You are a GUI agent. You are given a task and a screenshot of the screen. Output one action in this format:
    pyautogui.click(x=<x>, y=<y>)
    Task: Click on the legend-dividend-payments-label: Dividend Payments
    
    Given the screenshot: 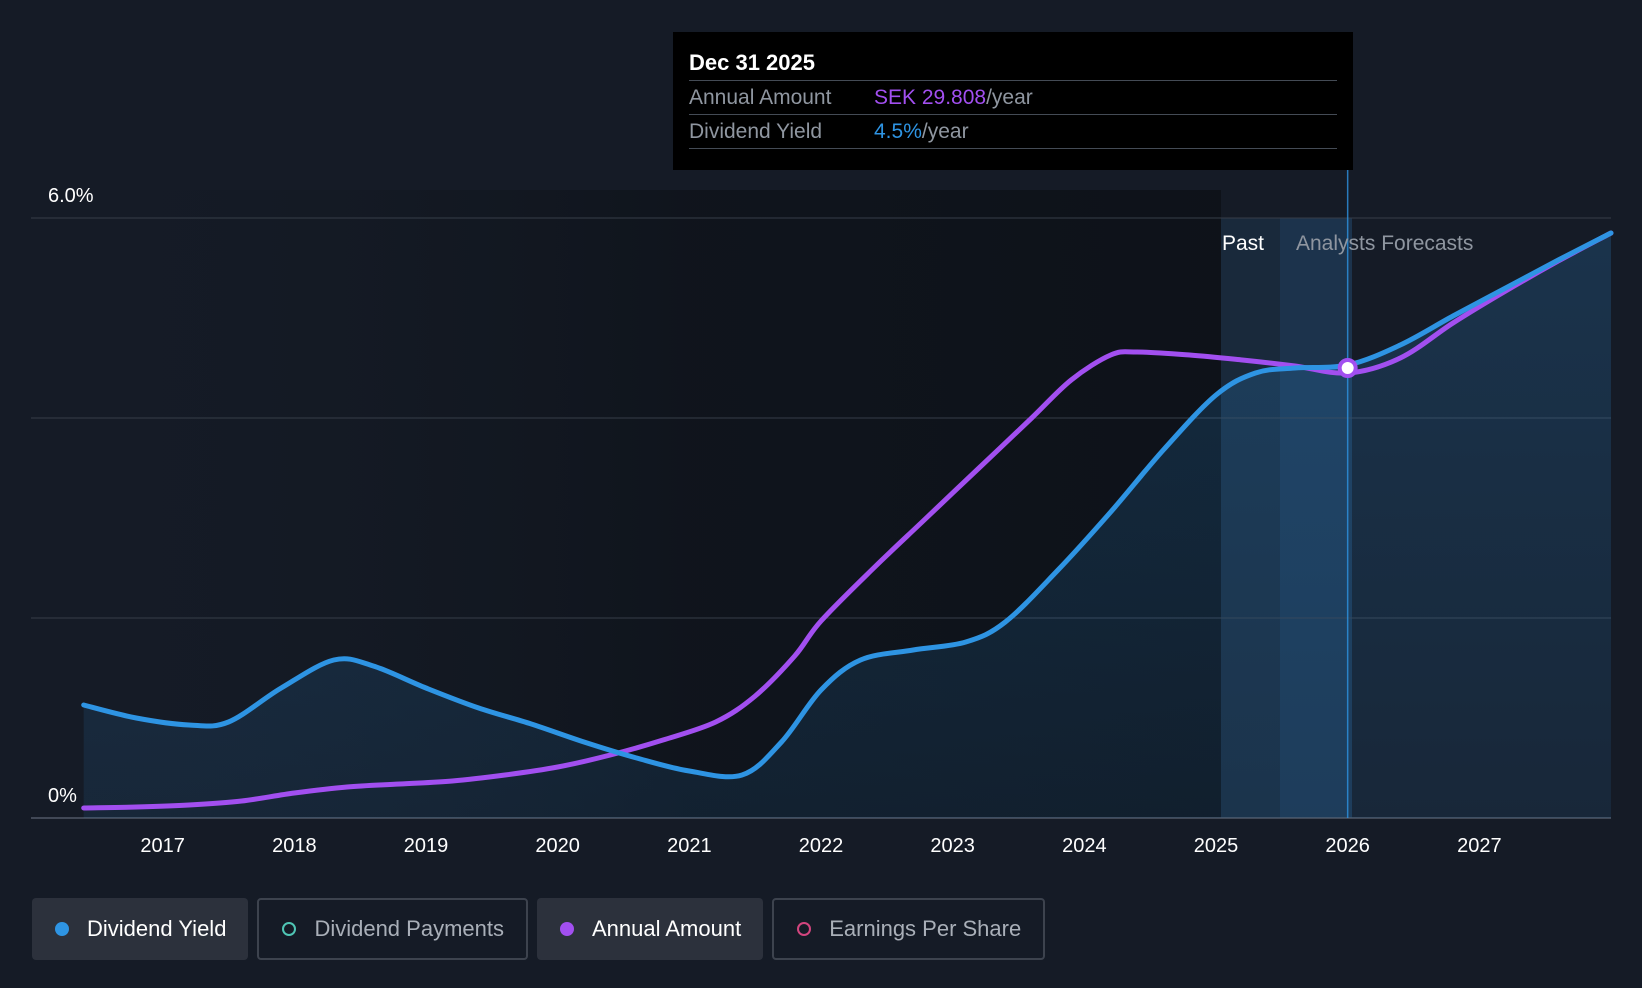 What is the action you would take?
    pyautogui.click(x=409, y=928)
    